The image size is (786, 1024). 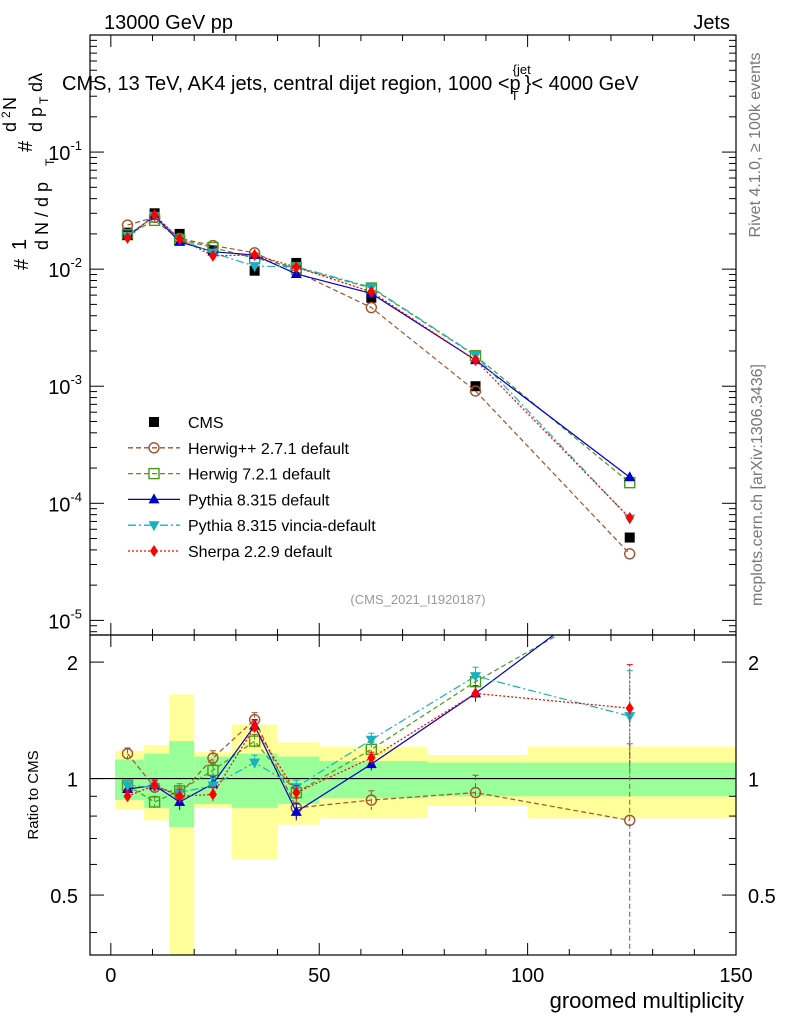 I want to click on y-axis-label-text: d N / d p, so click(x=42, y=216).